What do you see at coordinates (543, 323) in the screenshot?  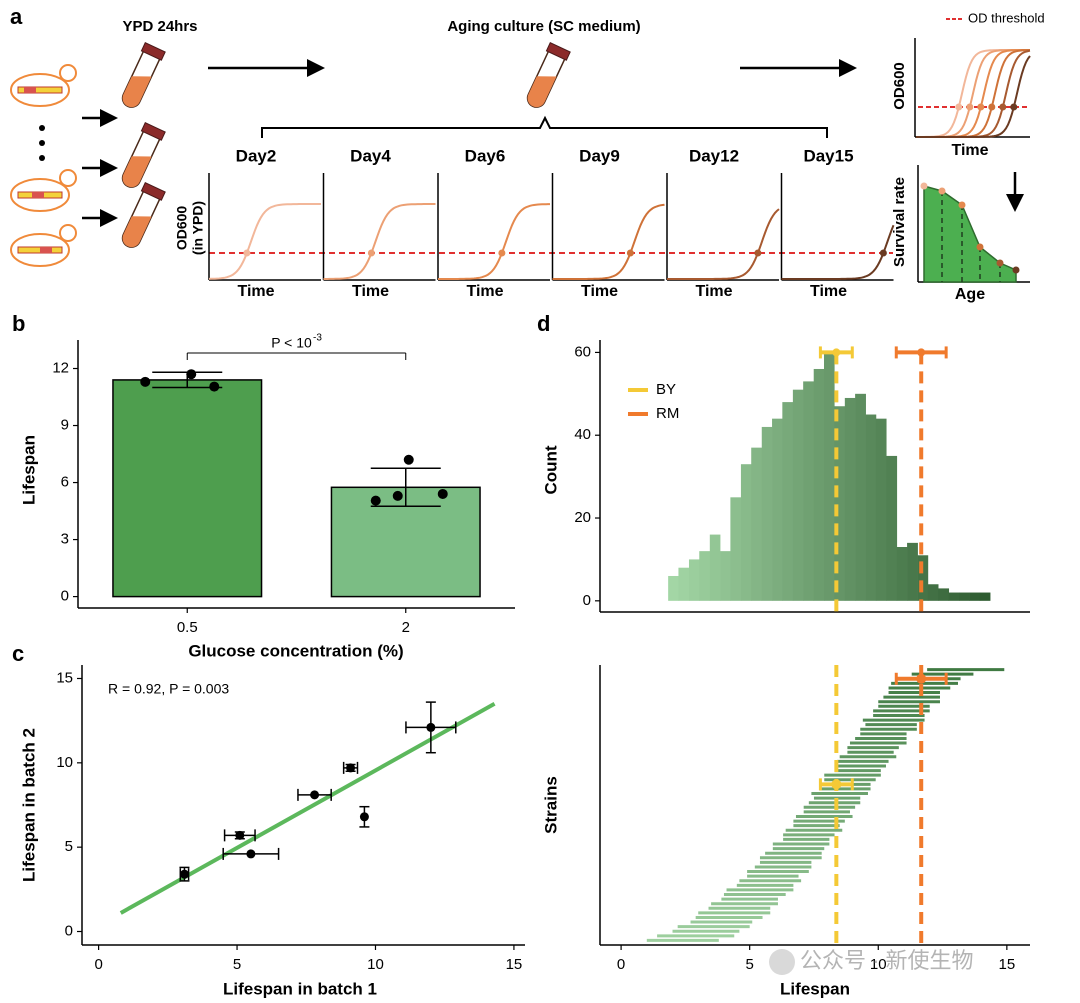 I see `panel-label: d` at bounding box center [543, 323].